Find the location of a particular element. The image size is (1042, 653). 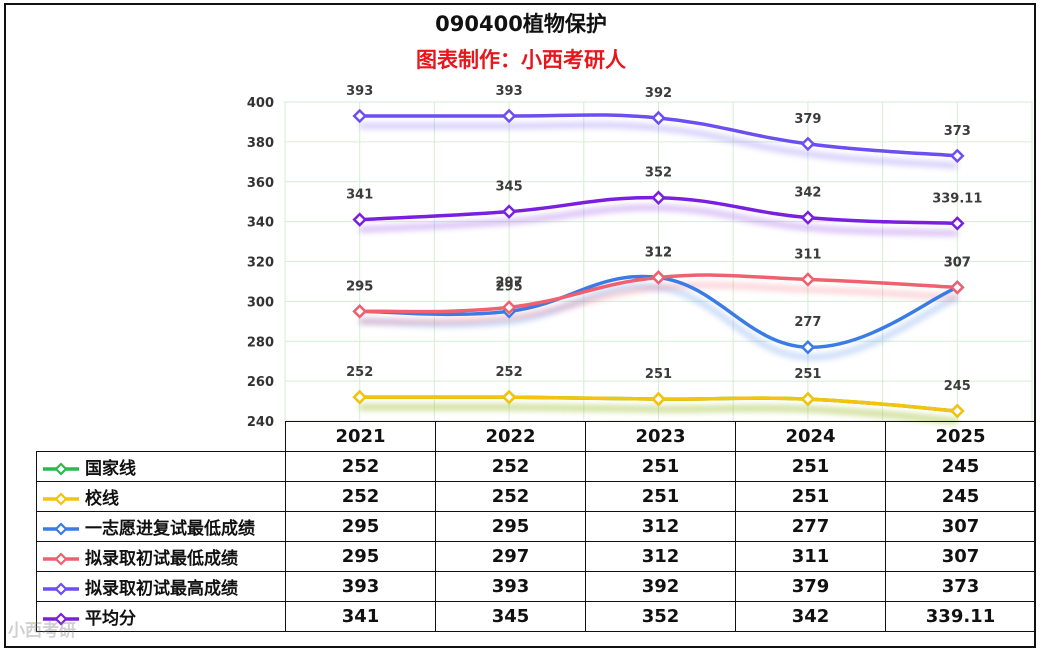

x-category-label: 2021 is located at coordinates (360, 436).